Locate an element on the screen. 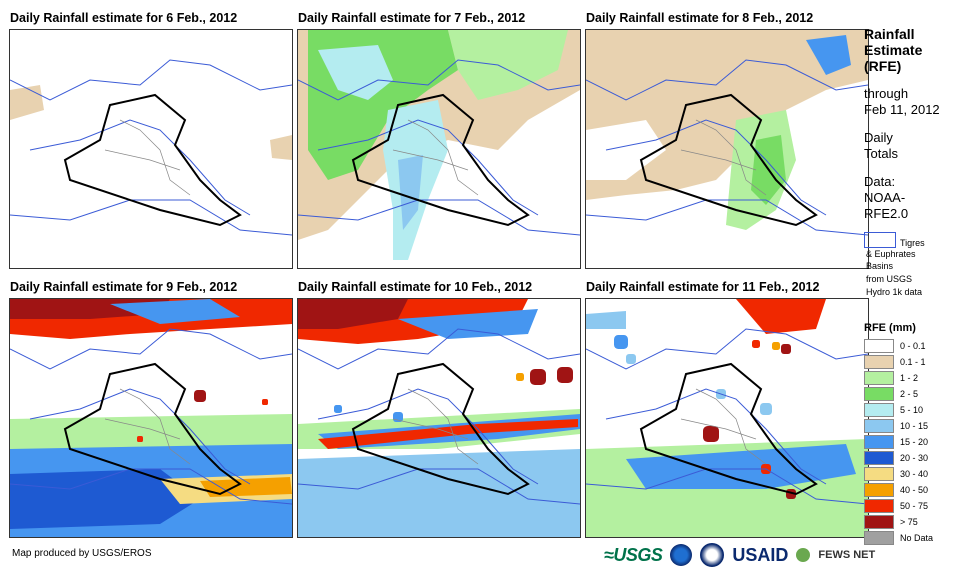 Image resolution: width=967 pixels, height=576 pixels. data-source-text: Data: NOAA- RFE2.0 is located at coordinates (886, 198).